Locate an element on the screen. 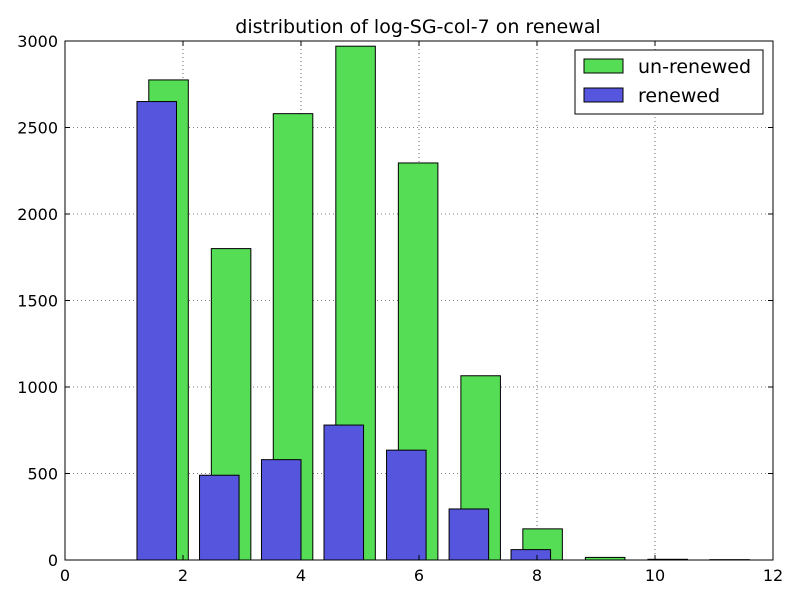  x-tick-label: 4 is located at coordinates (301, 575).